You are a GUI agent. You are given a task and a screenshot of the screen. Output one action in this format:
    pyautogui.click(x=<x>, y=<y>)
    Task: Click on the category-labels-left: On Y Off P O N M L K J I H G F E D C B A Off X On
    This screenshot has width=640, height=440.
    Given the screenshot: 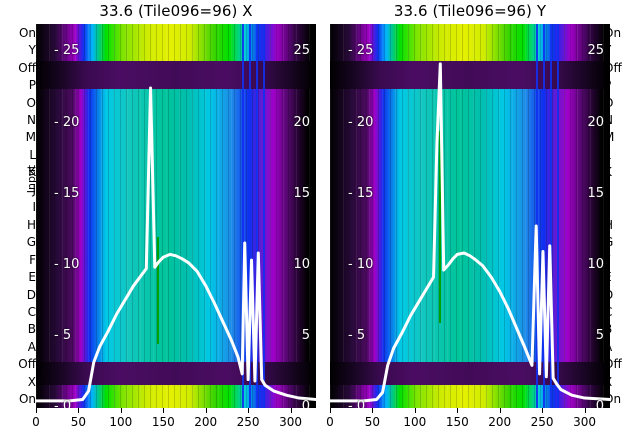 What is the action you would take?
    pyautogui.click(x=21, y=216)
    